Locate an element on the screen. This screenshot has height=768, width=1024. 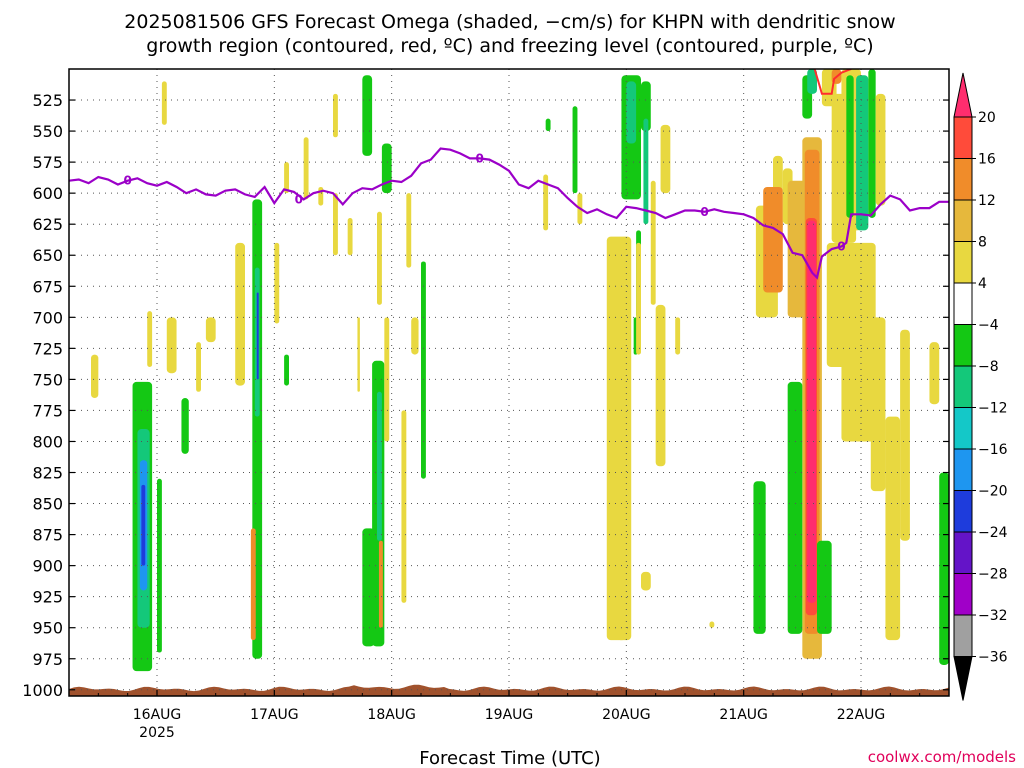
dendritic-zone-line is located at coordinates (832, 82).